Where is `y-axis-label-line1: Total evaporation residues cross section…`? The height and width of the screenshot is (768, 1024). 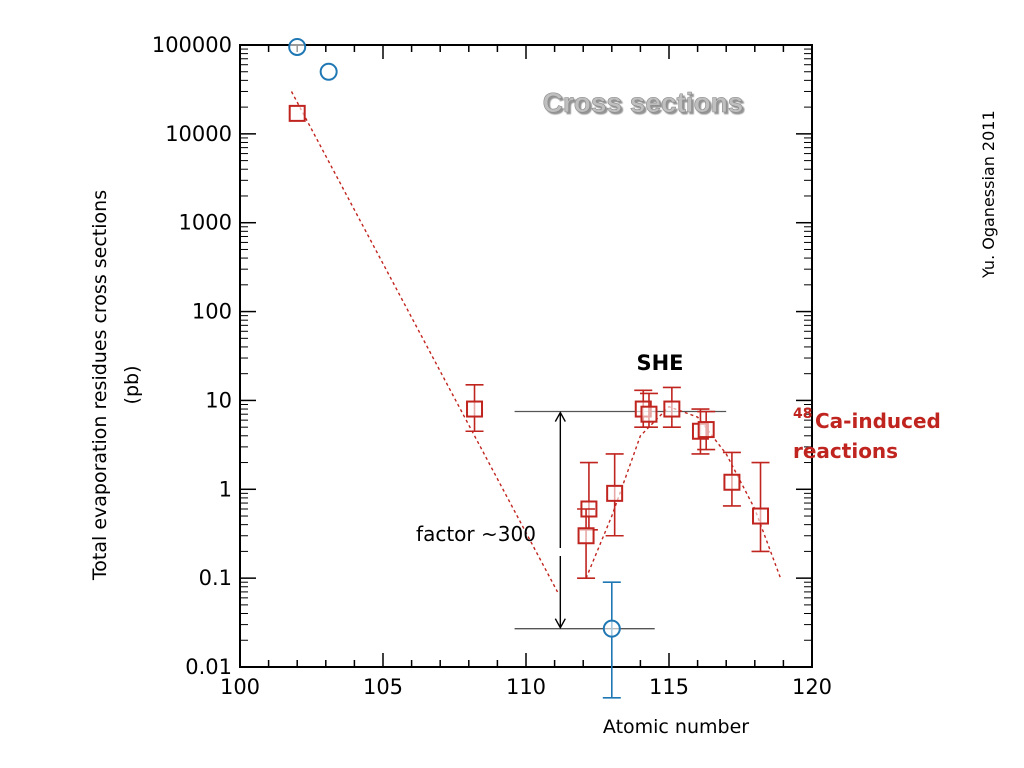
y-axis-label-line1: Total evaporation residues cross section… is located at coordinates (100, 385).